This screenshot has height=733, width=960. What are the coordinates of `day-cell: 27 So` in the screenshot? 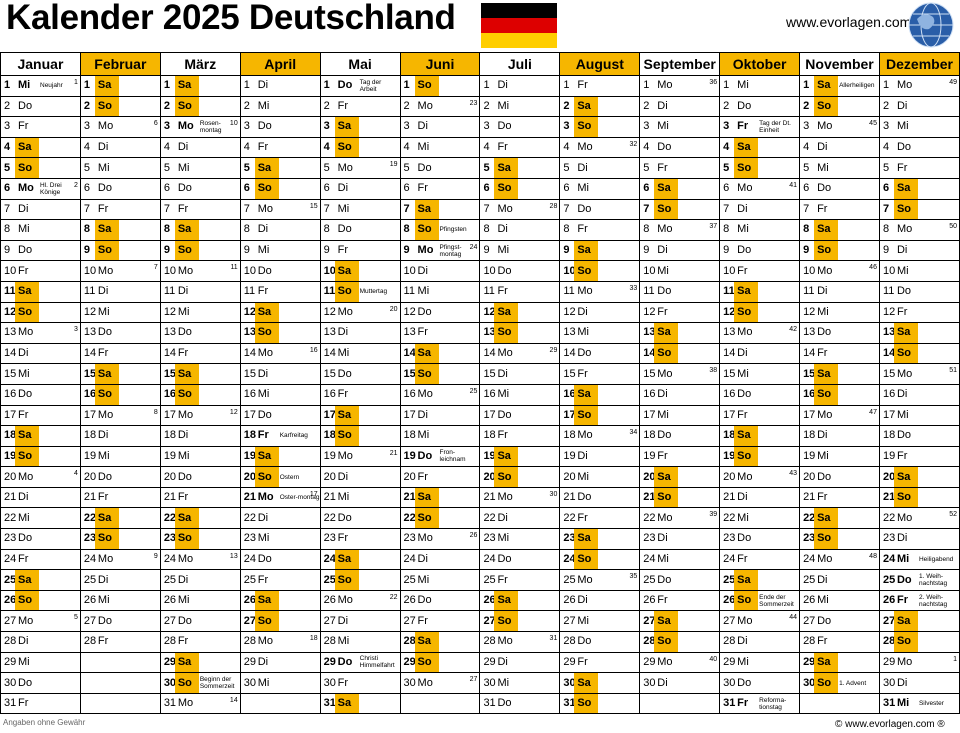 It's located at (280, 621).